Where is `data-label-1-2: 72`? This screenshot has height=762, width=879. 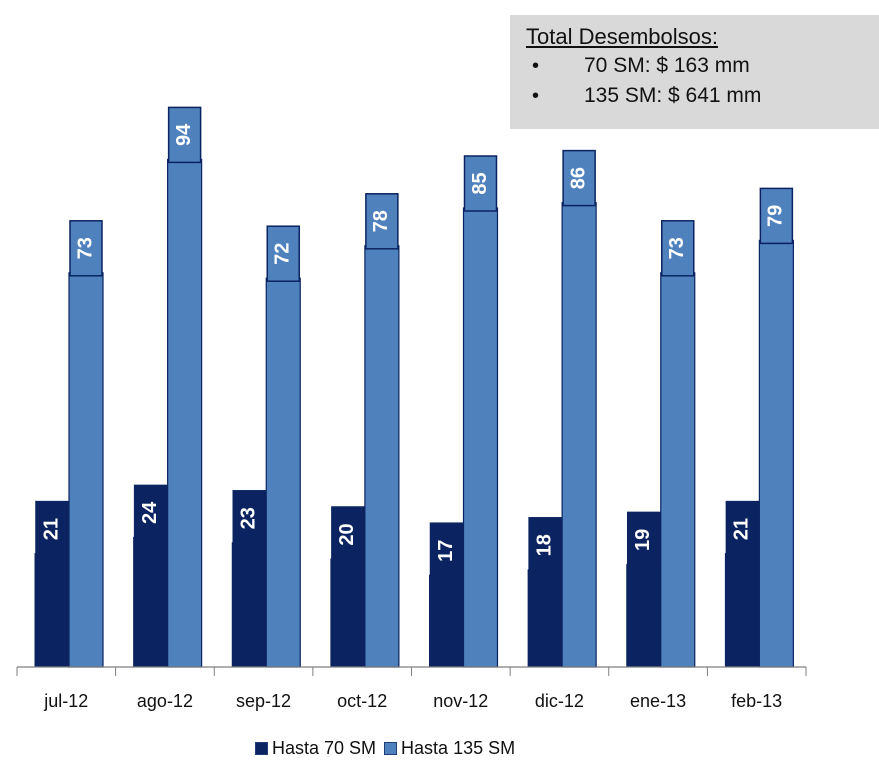
data-label-1-2: 72 is located at coordinates (283, 253).